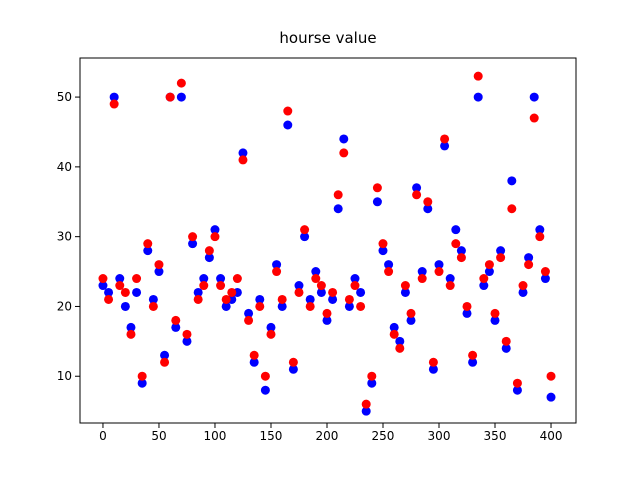 The height and width of the screenshot is (480, 640). Describe the element at coordinates (215, 436) in the screenshot. I see `x-tick-label: 100` at that location.